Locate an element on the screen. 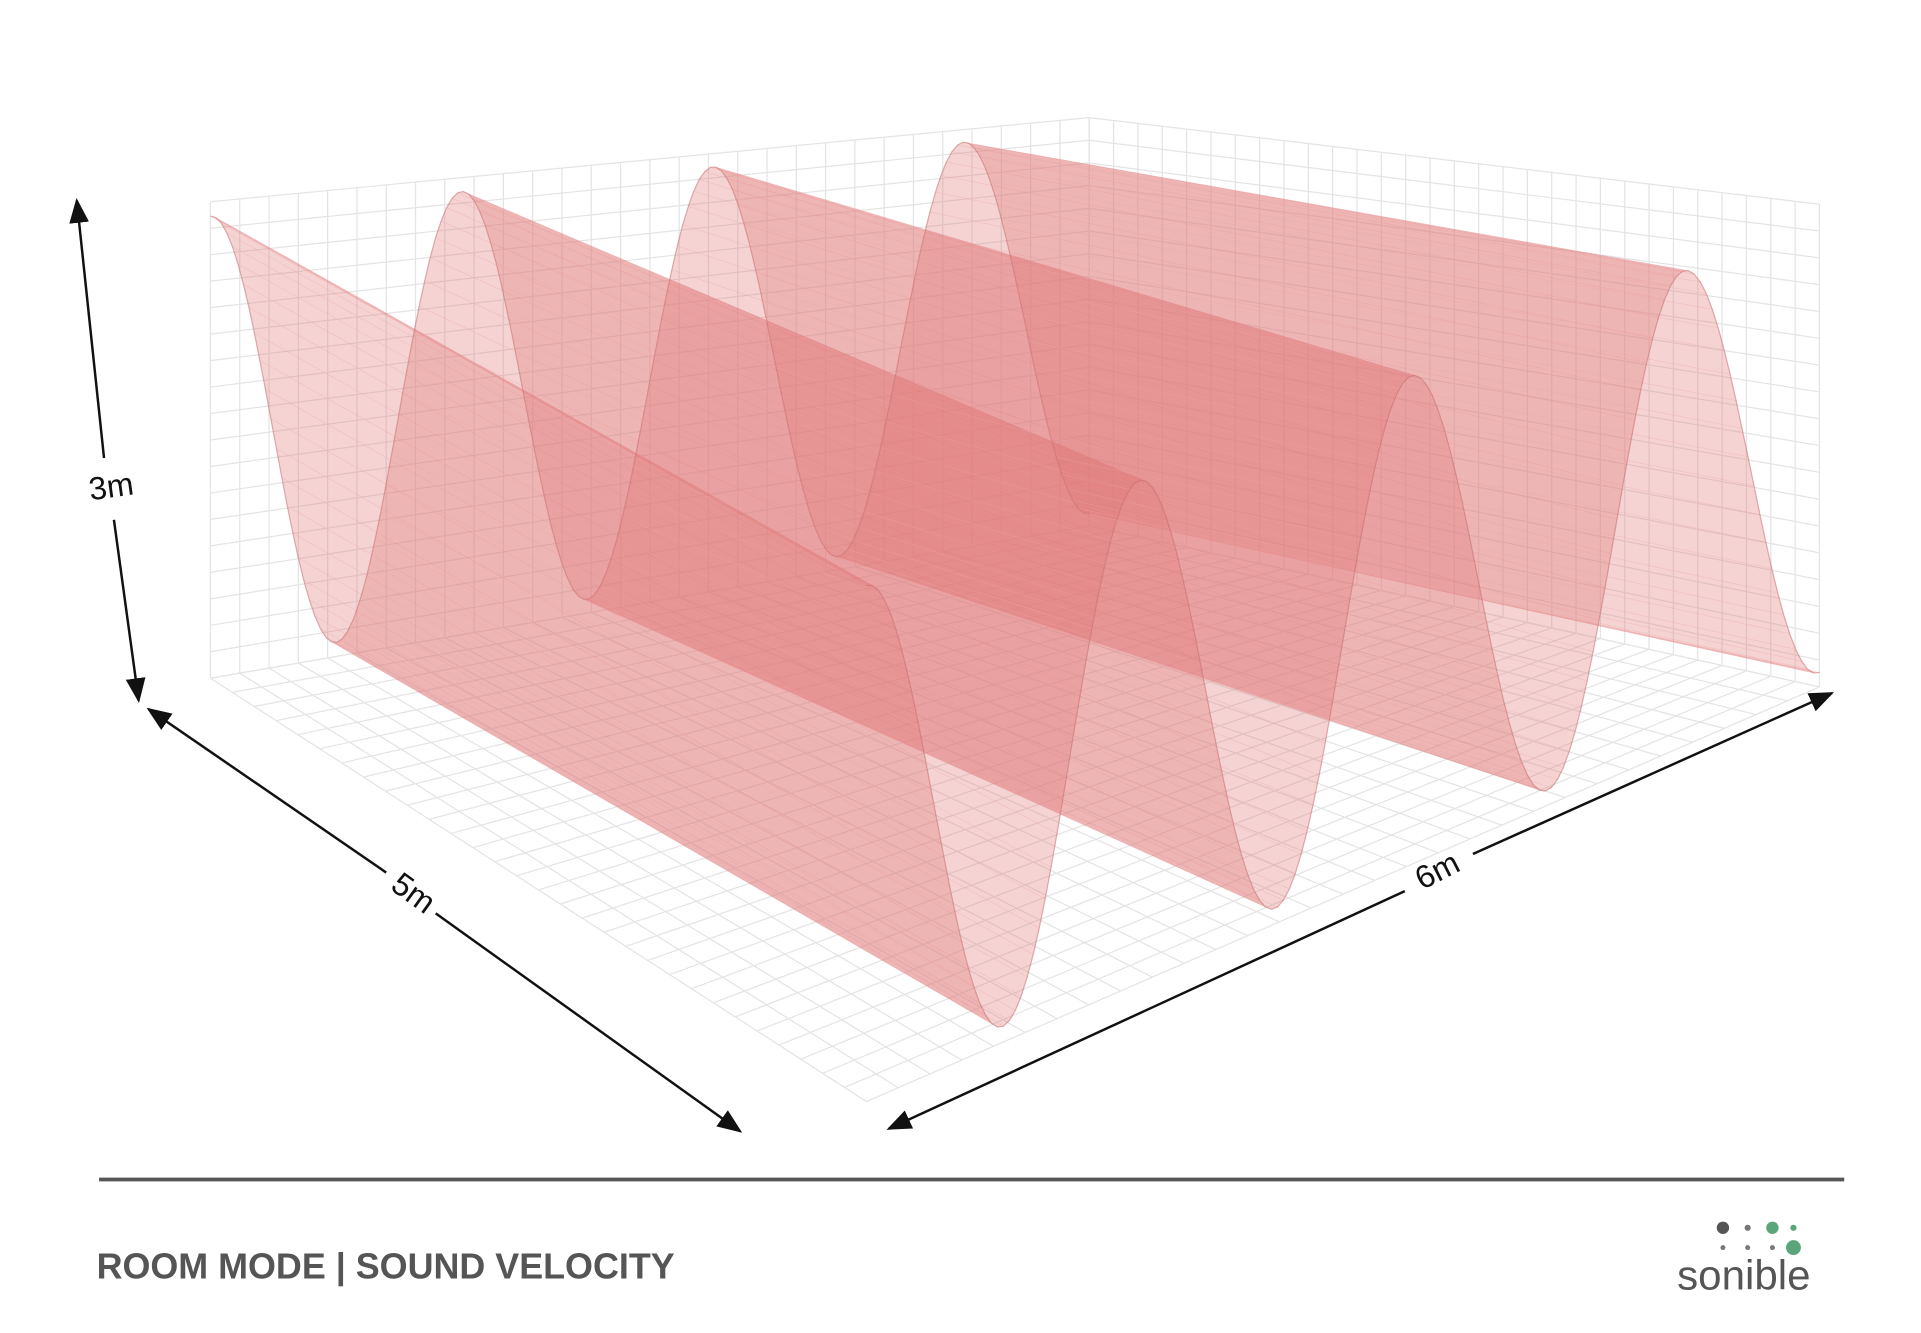 The height and width of the screenshot is (1333, 1921). brand-logo: sonible is located at coordinates (1743, 1260).